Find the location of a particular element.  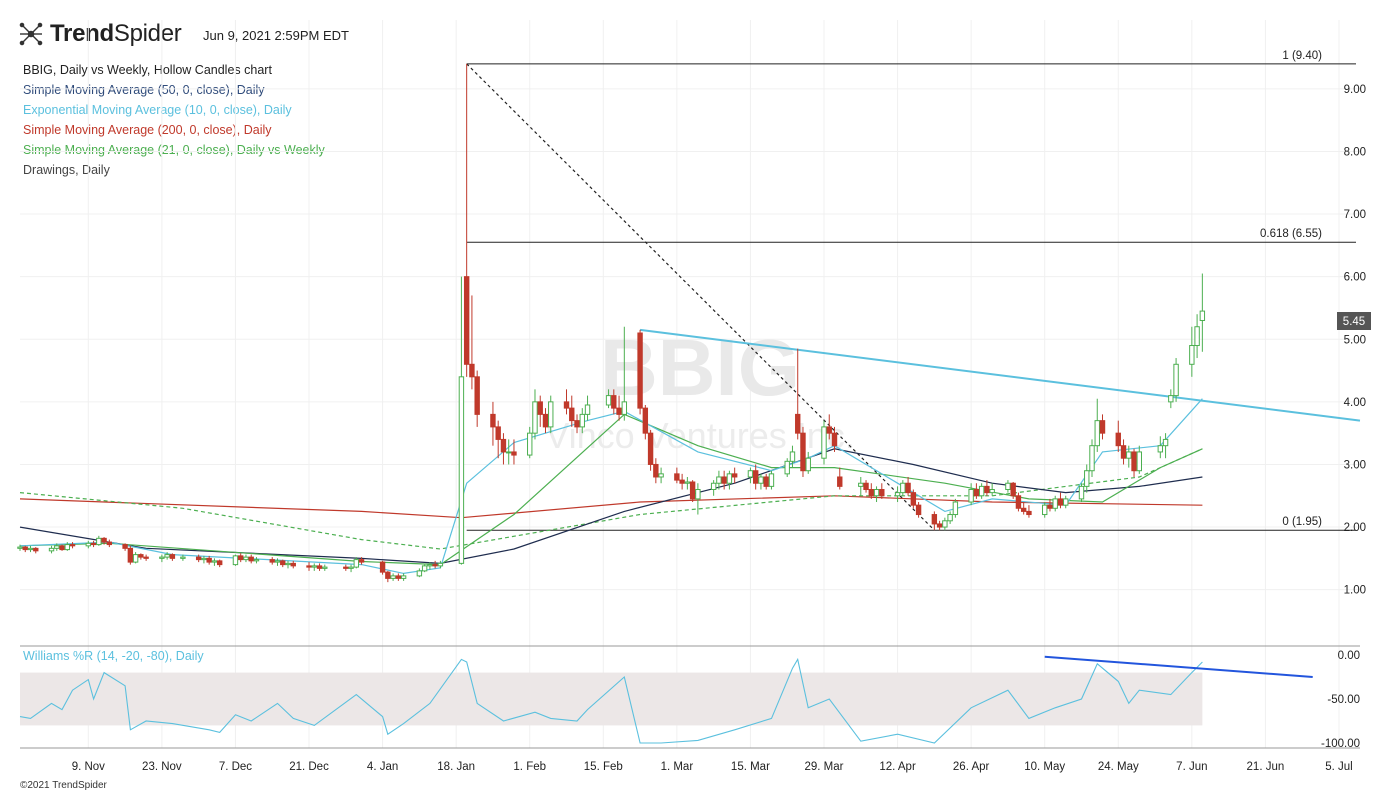

resistance-trendline is located at coordinates (1000, 375).